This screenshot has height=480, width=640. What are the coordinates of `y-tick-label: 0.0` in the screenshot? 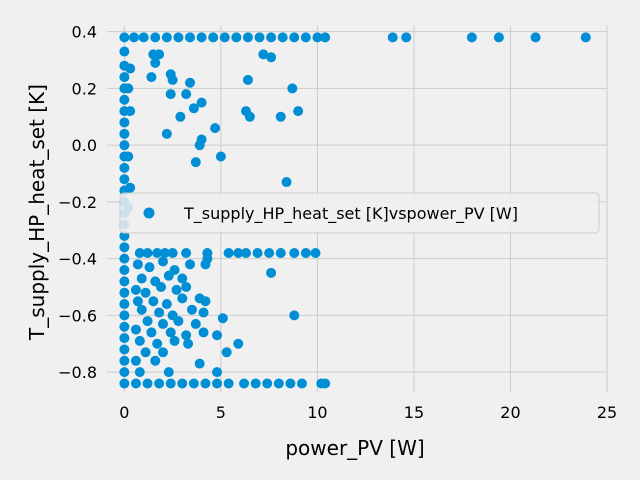 It's located at (84, 145).